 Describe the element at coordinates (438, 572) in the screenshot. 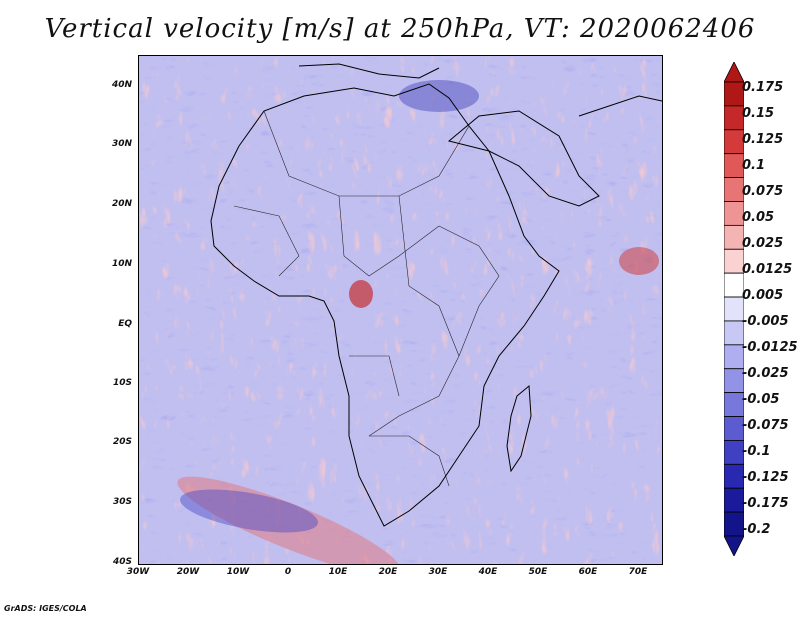

I see `lon-tick-label: 30E` at that location.